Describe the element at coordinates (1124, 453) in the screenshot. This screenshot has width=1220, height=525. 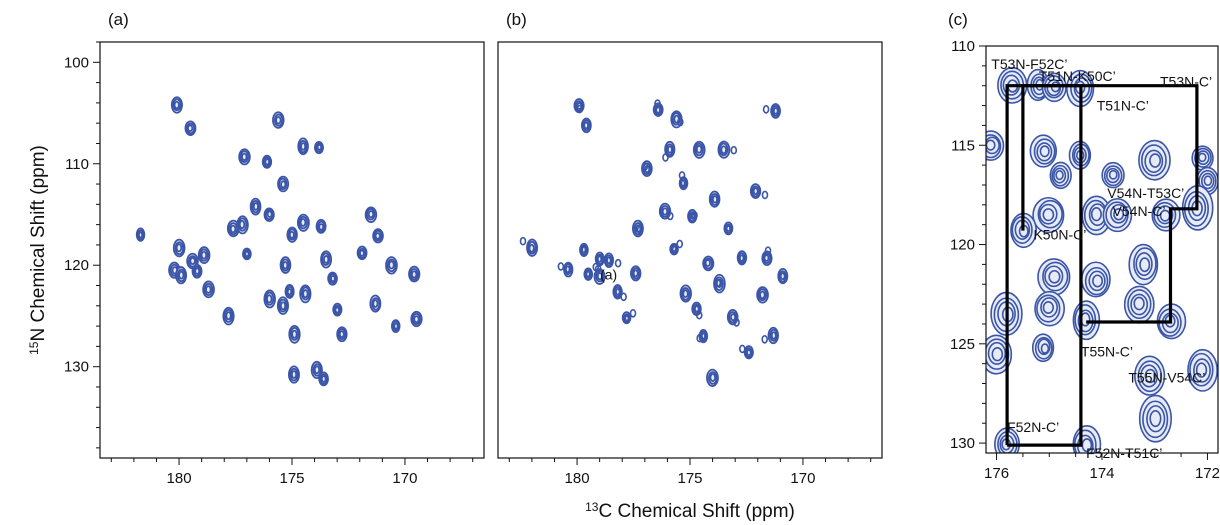
I see `peak-annotation: F52N-T51C’` at that location.